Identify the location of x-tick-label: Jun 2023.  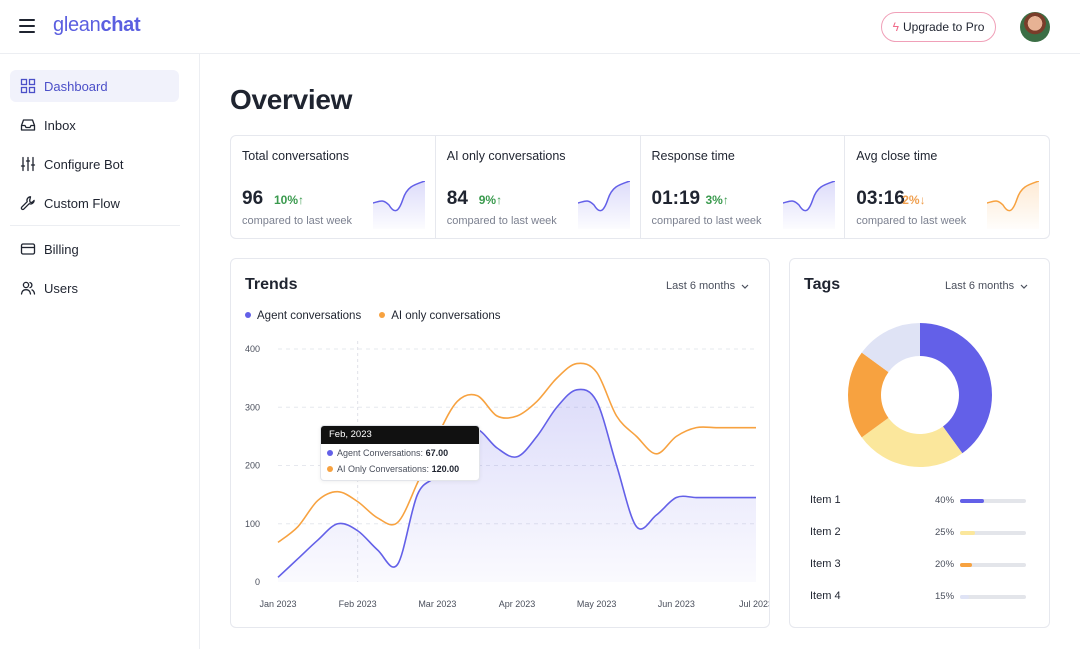
(676, 604).